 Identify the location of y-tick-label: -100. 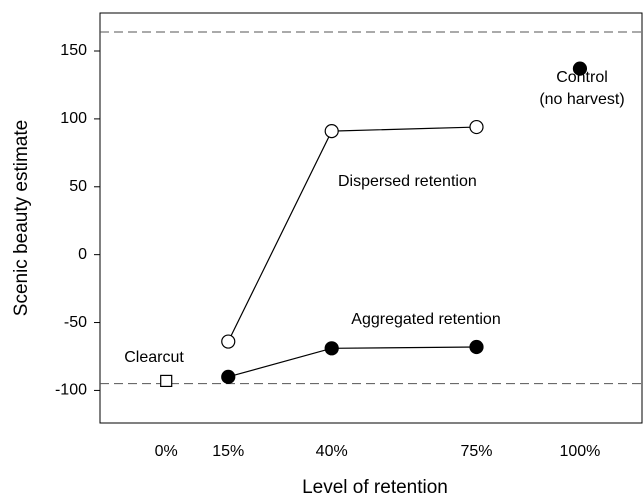
(71, 390).